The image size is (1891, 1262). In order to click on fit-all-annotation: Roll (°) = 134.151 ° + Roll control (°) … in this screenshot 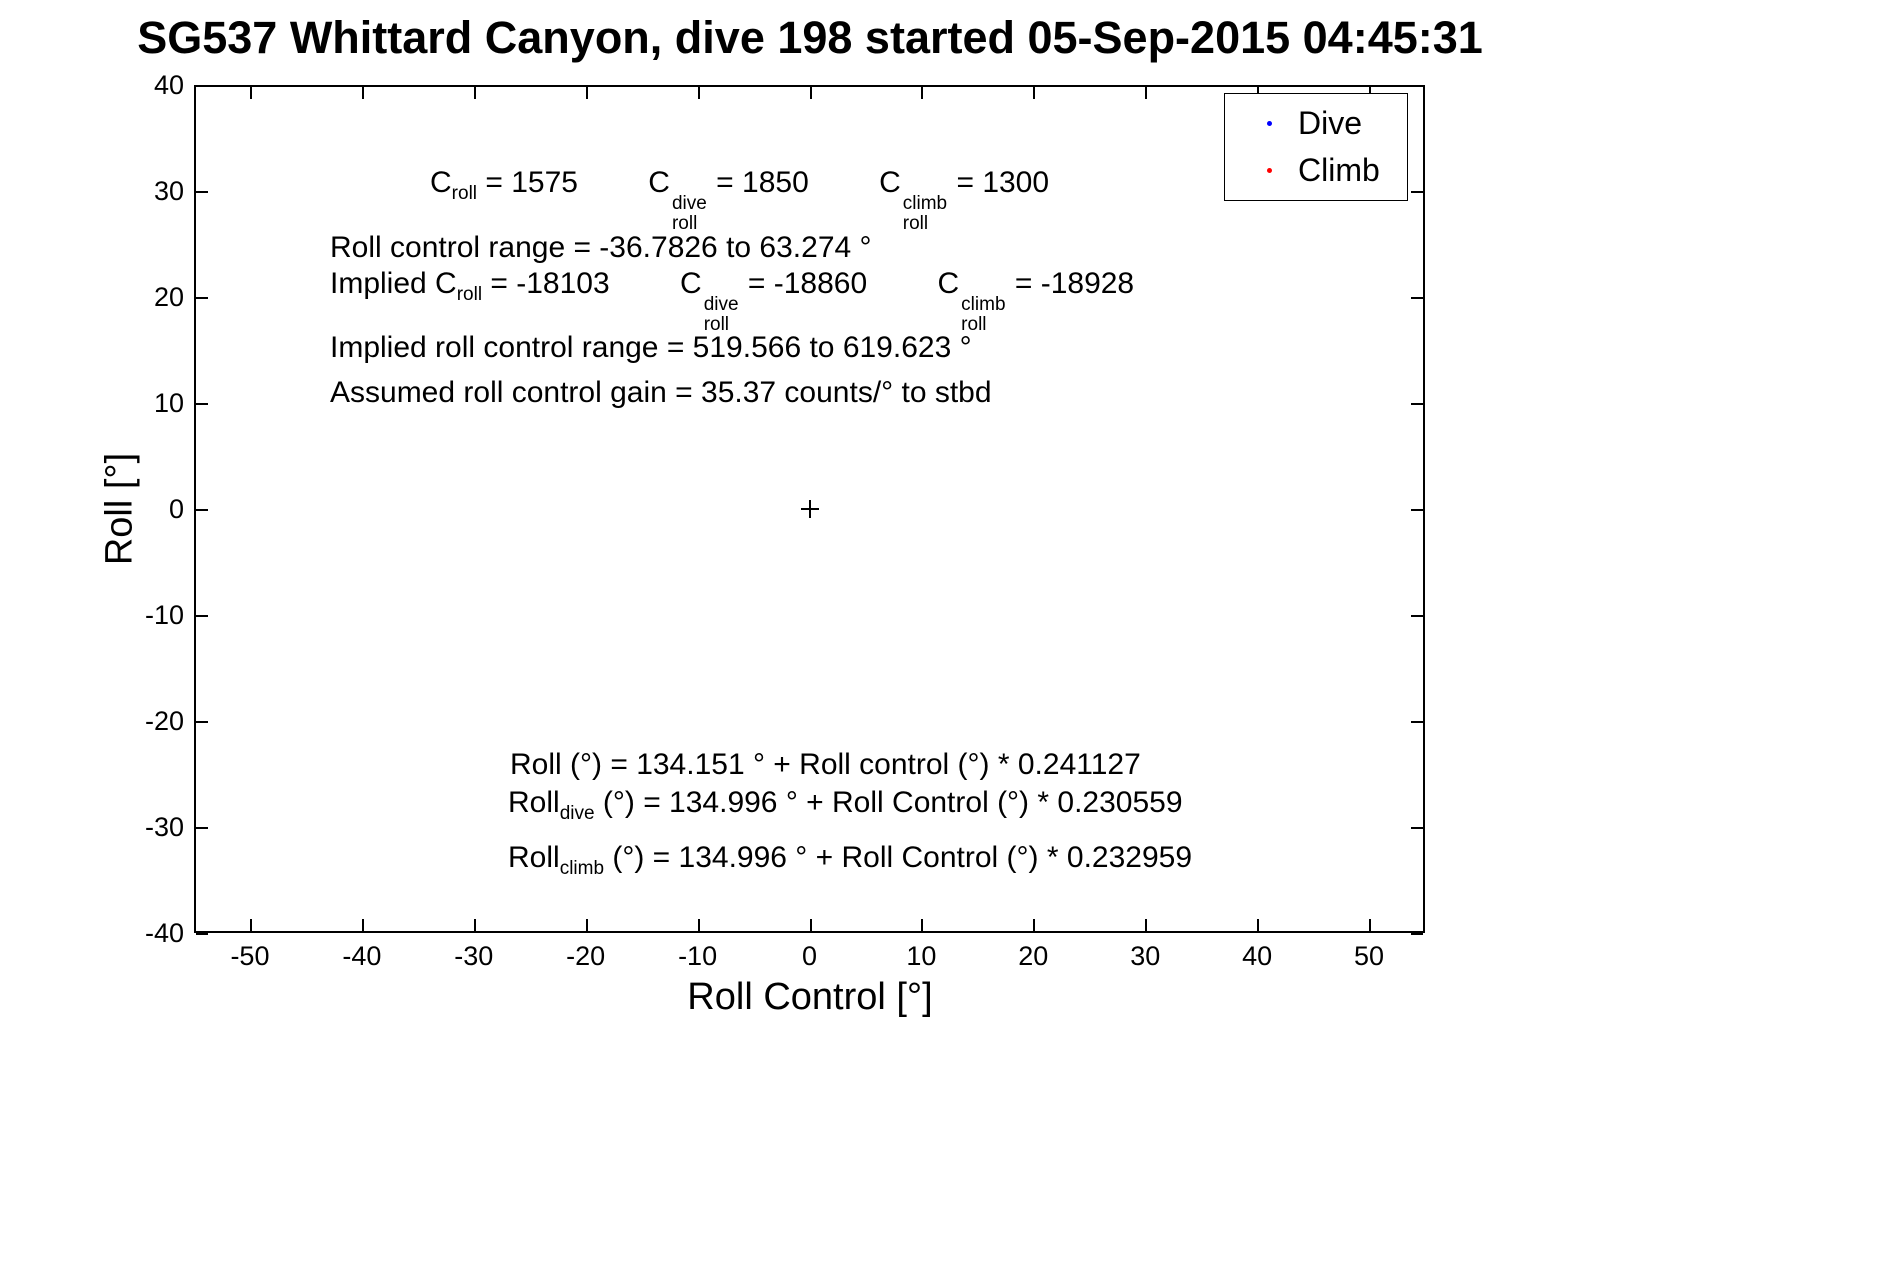, I will do `click(825, 765)`.